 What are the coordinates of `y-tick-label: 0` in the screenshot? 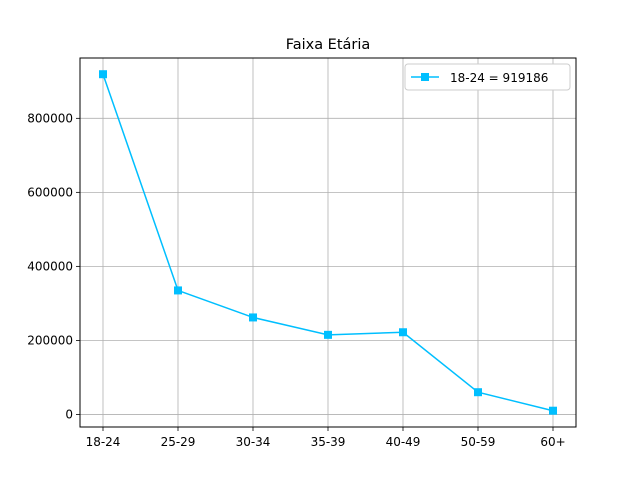 It's located at (69, 414).